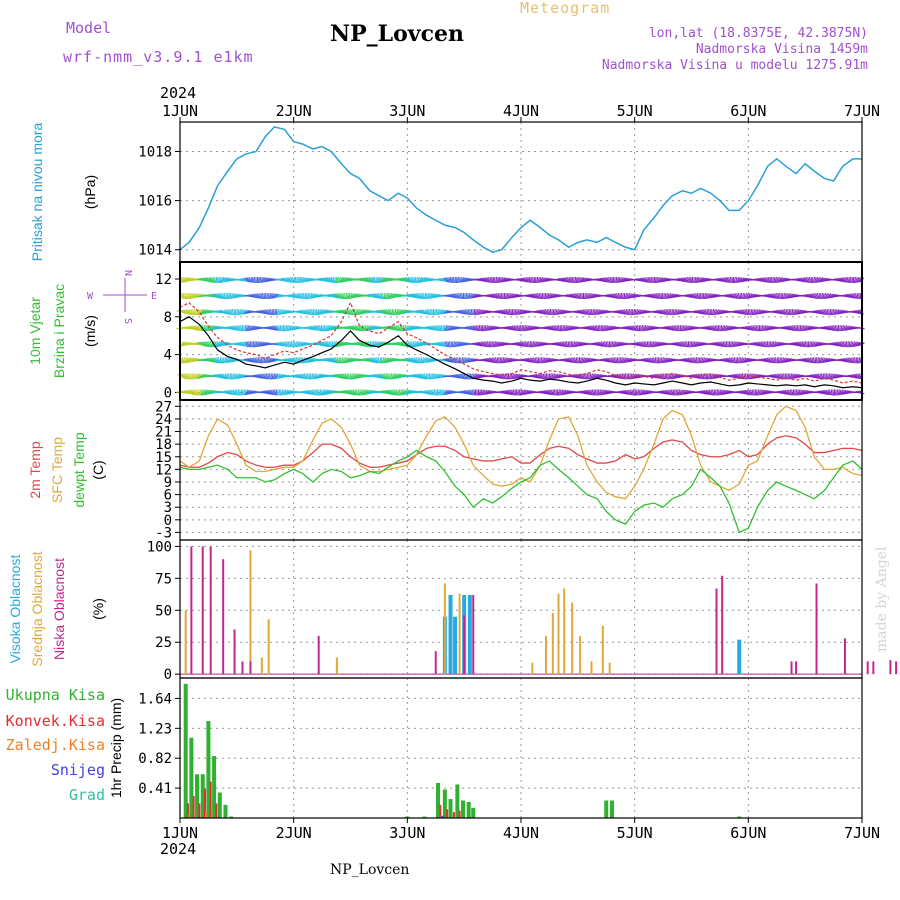  Describe the element at coordinates (155, 202) in the screenshot. I see `pressure-ytick-label: 1016` at that location.